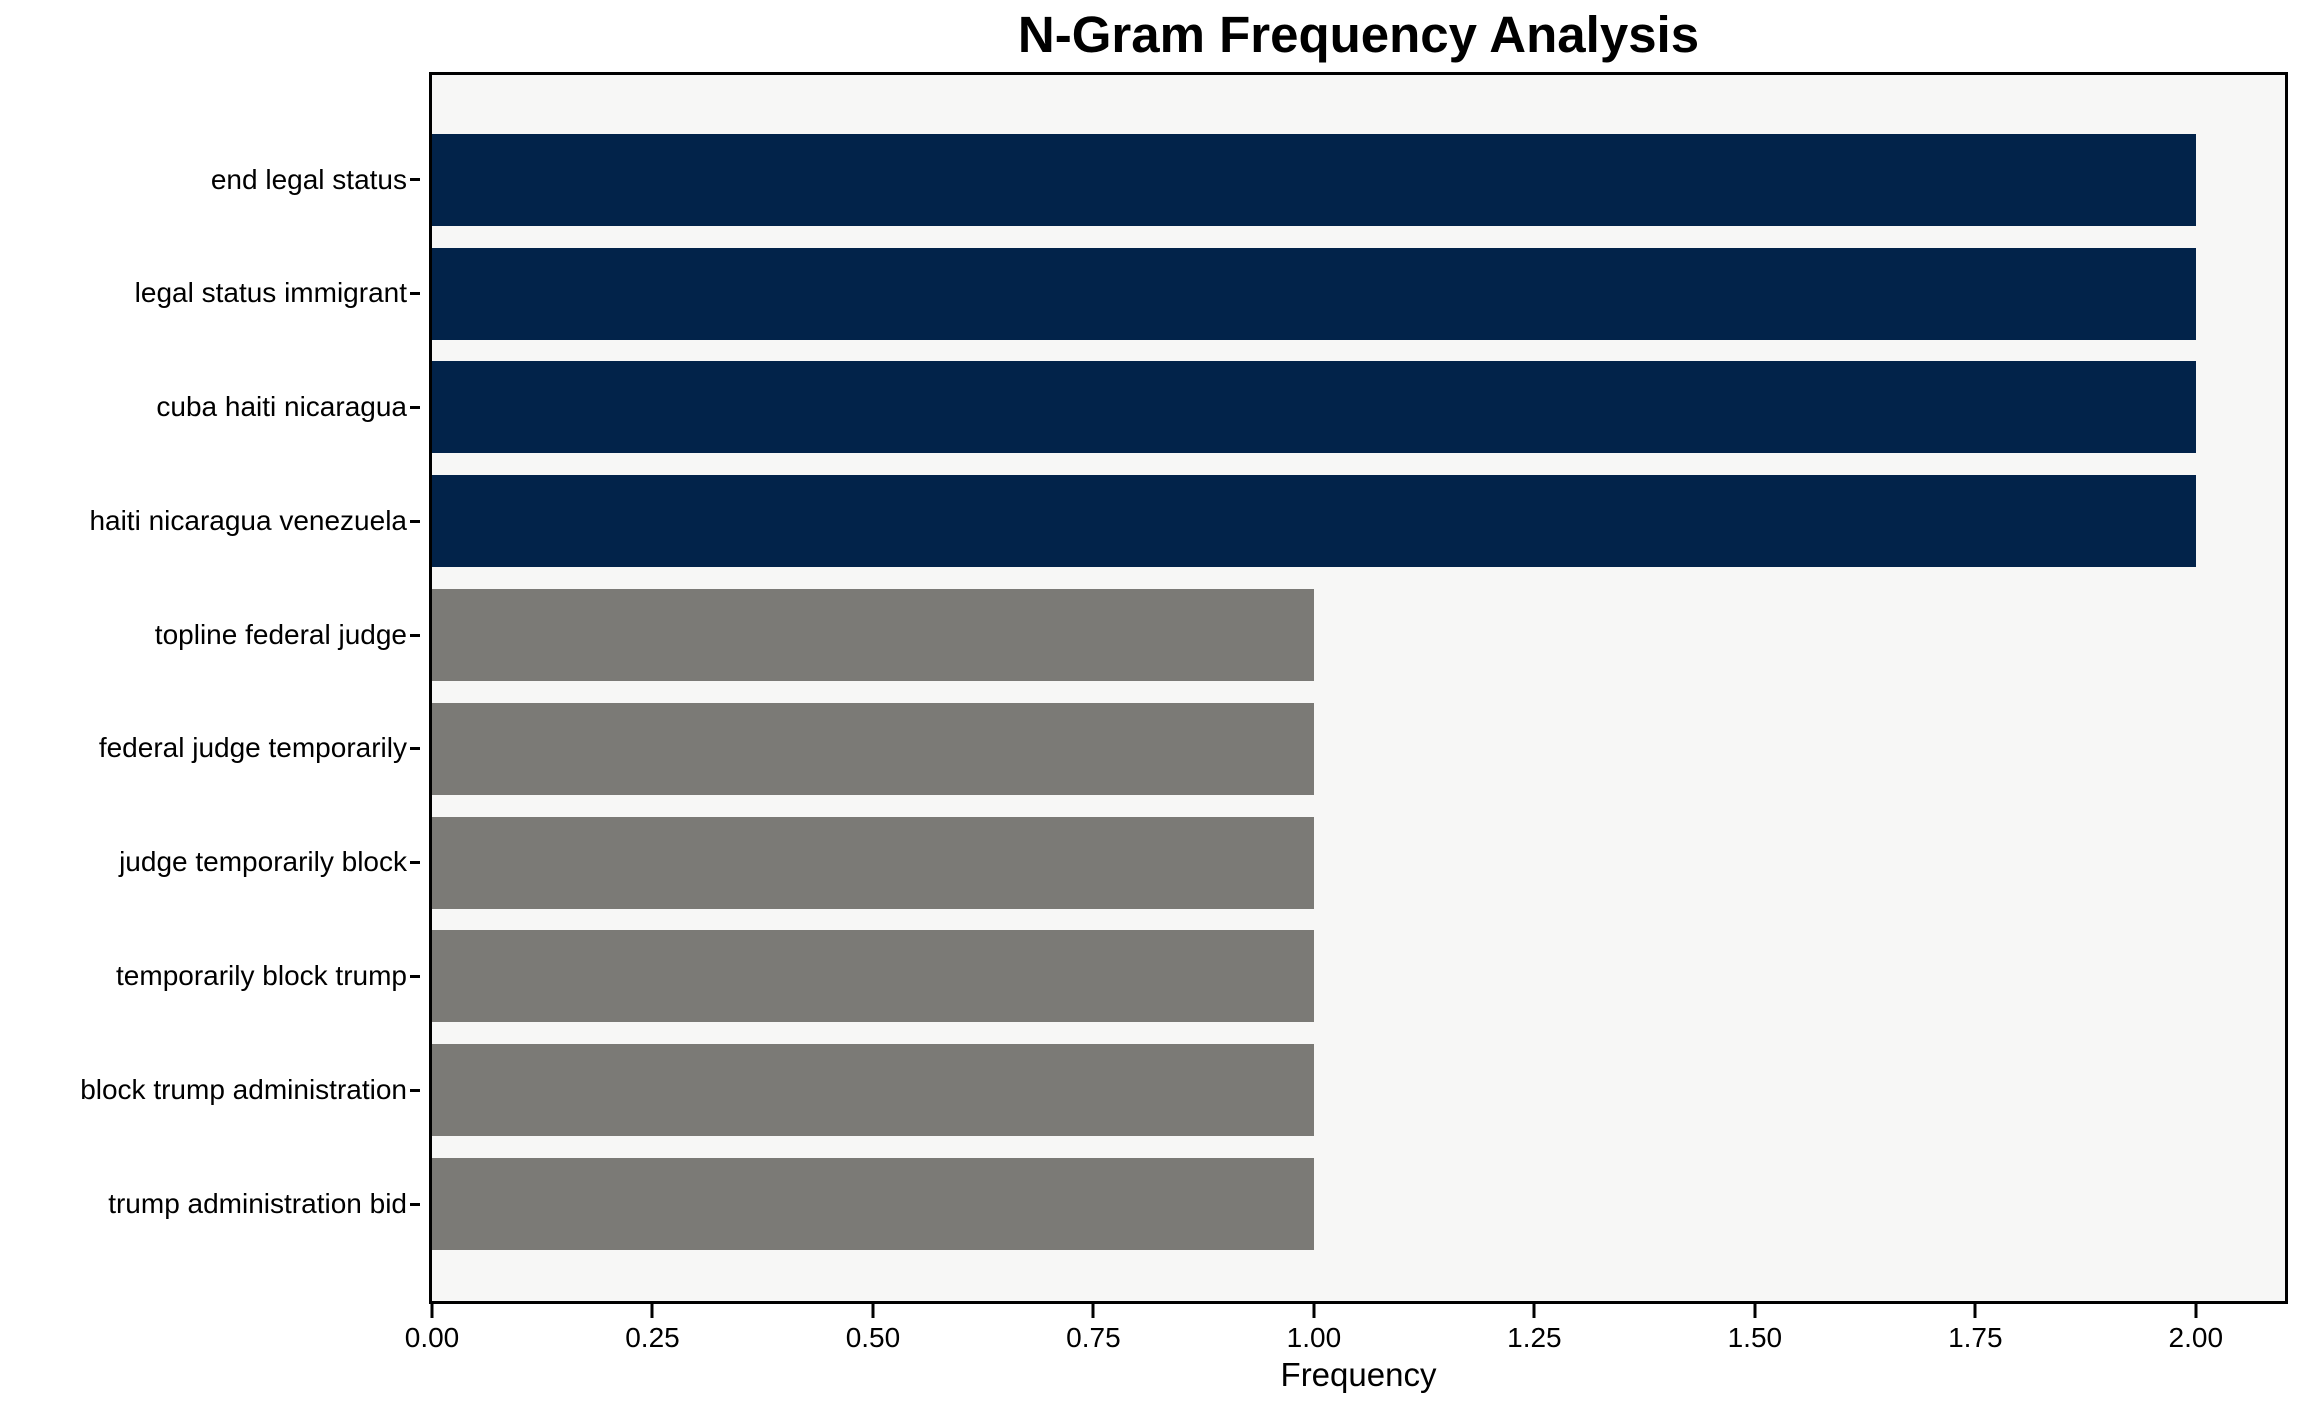  What do you see at coordinates (280, 634) in the screenshot?
I see `y-axis-label: topline federal judge` at bounding box center [280, 634].